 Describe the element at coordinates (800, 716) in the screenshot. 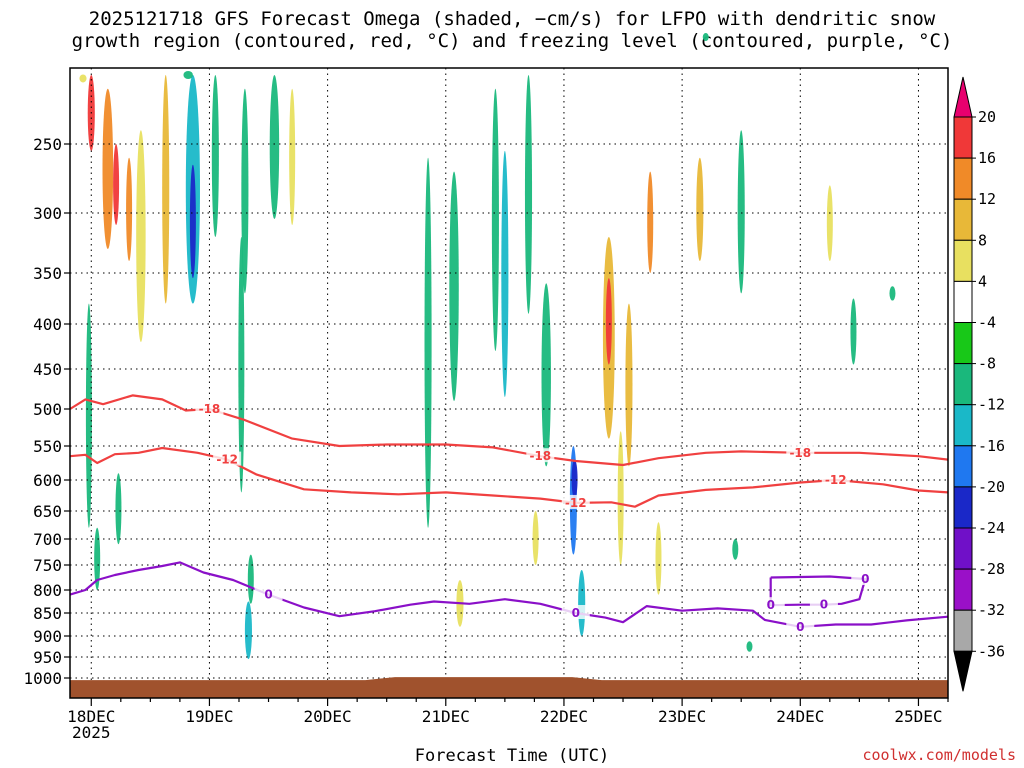

I see `x-tick-label: 24DEC` at that location.